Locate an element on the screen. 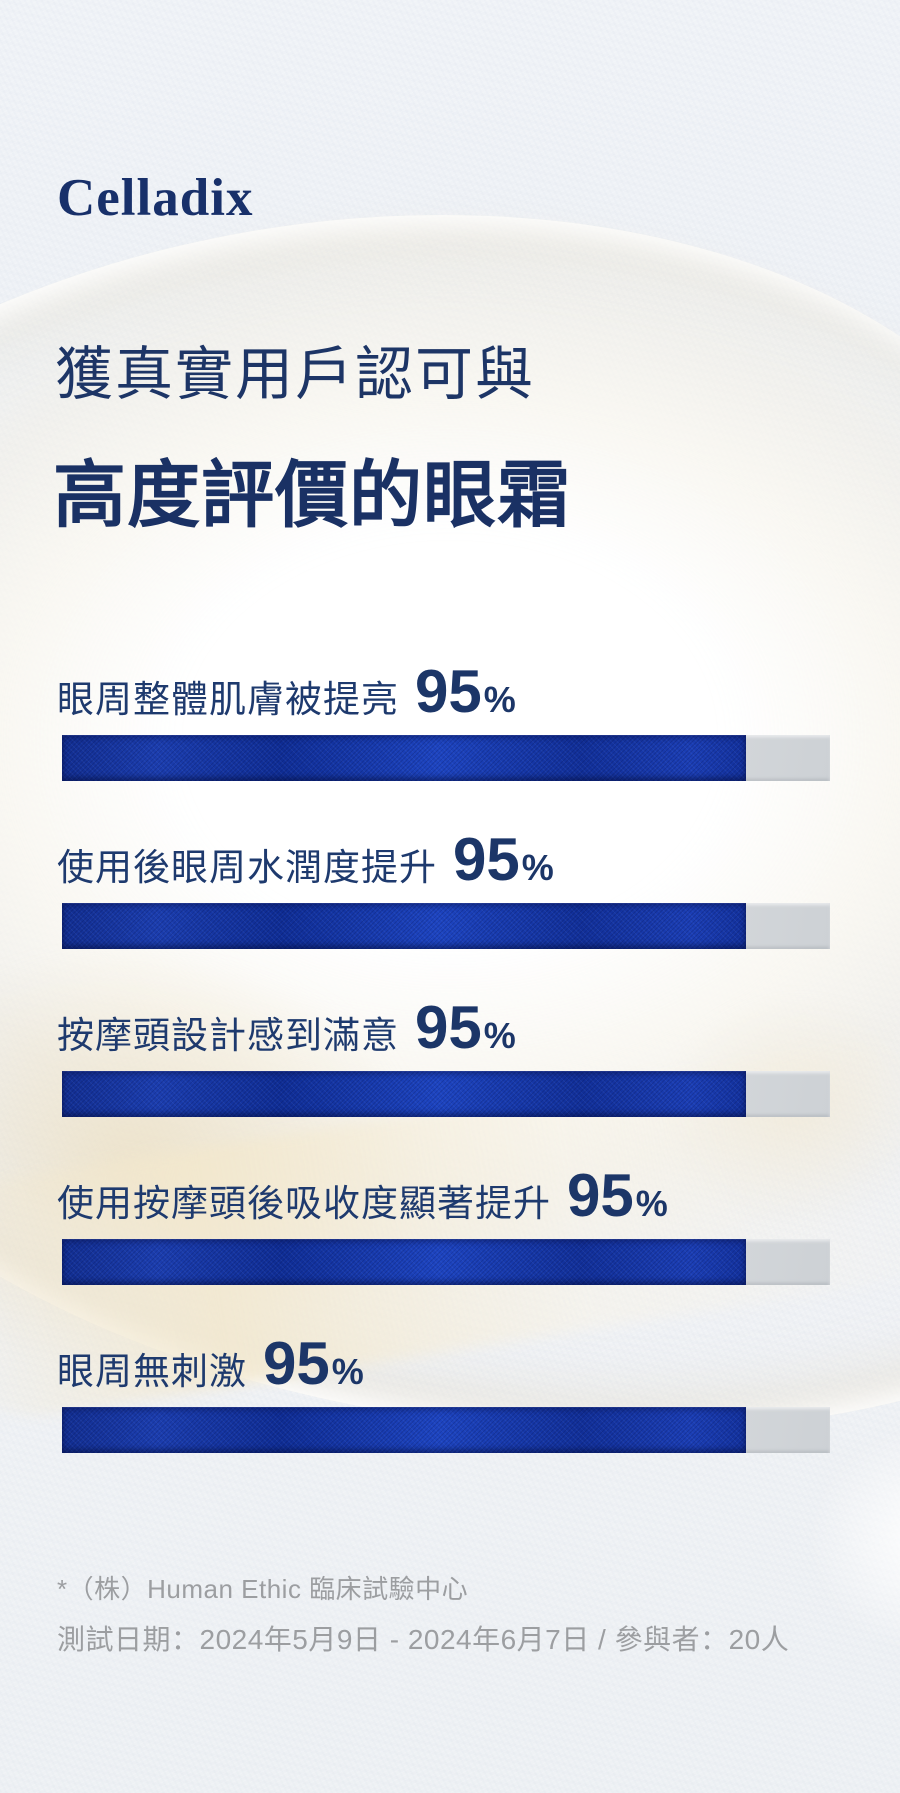  survey-item-label: 按摩頭設計感到滿意 is located at coordinates (228, 1035).